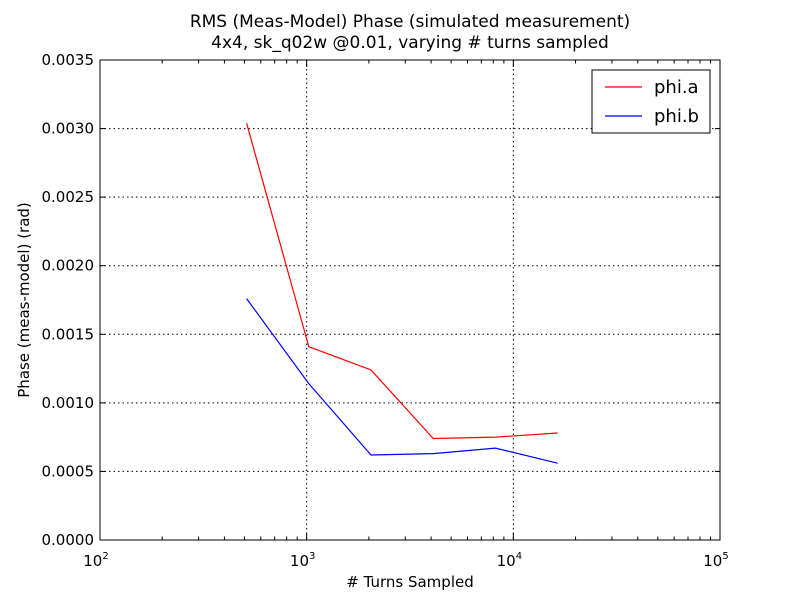 The height and width of the screenshot is (600, 800). What do you see at coordinates (68, 197) in the screenshot?
I see `y-tick-label: 0.0025` at bounding box center [68, 197].